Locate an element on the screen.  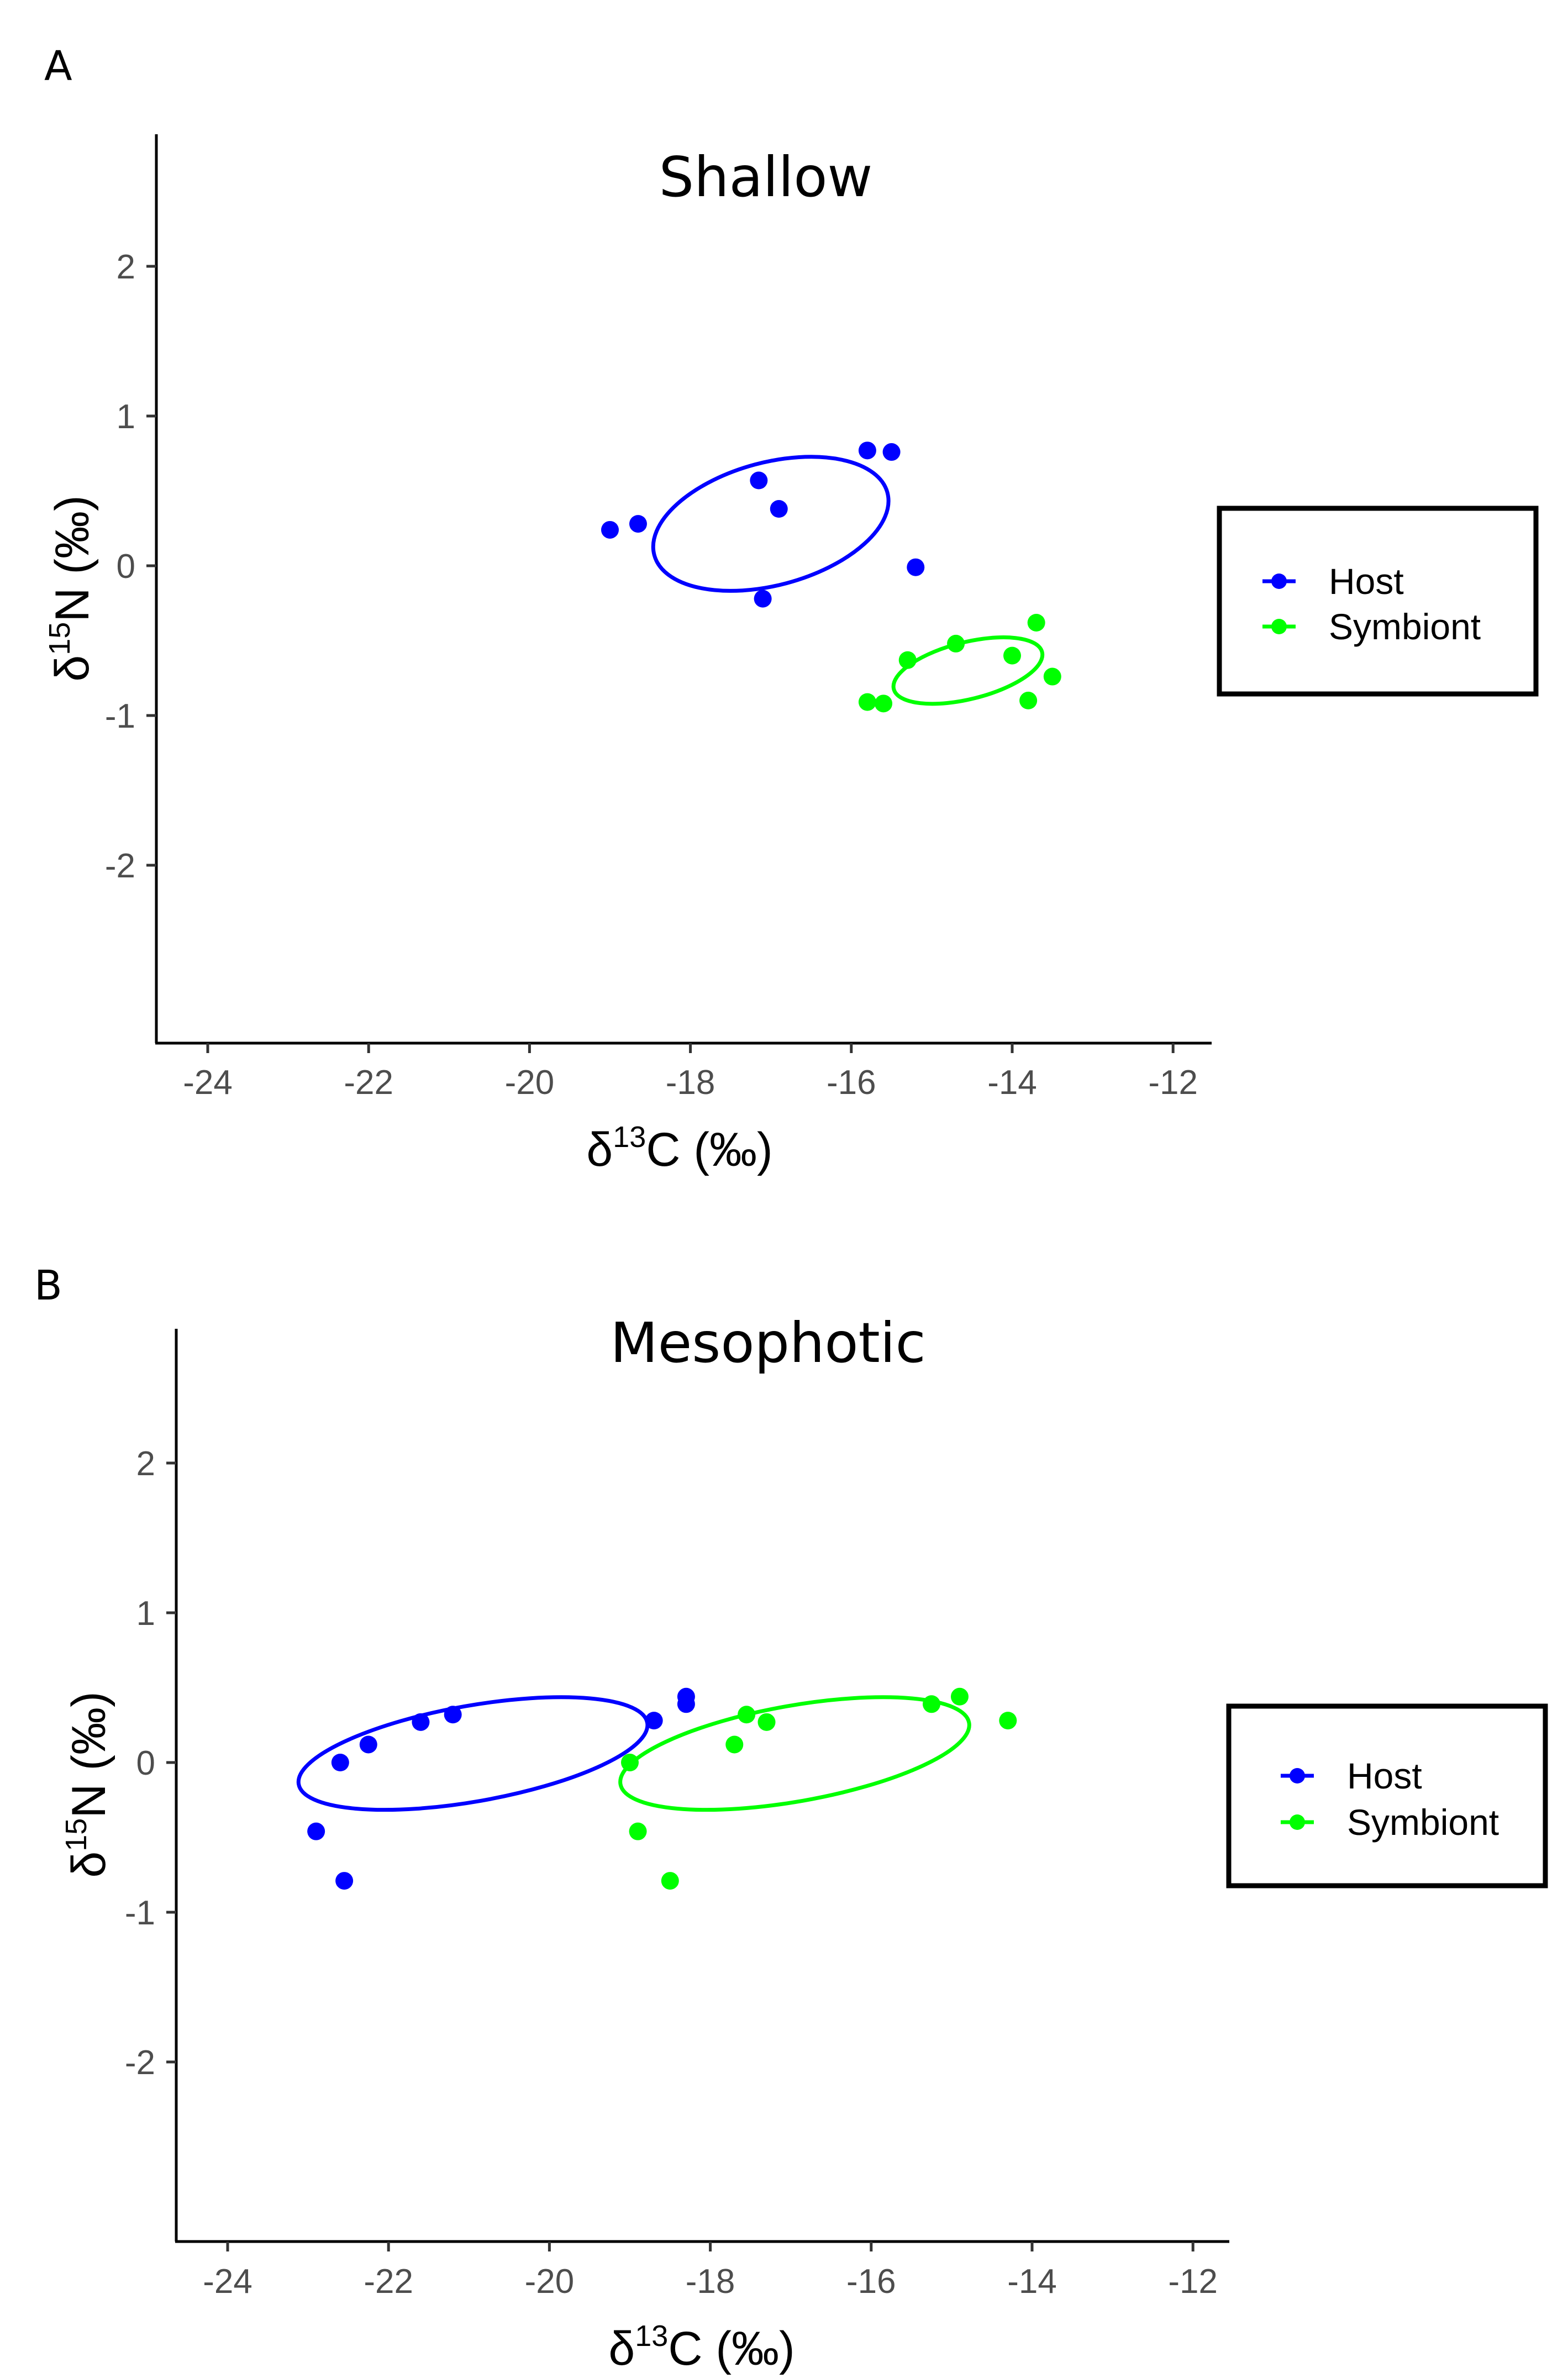
symbiont-ellipse is located at coordinates (794, 1753).